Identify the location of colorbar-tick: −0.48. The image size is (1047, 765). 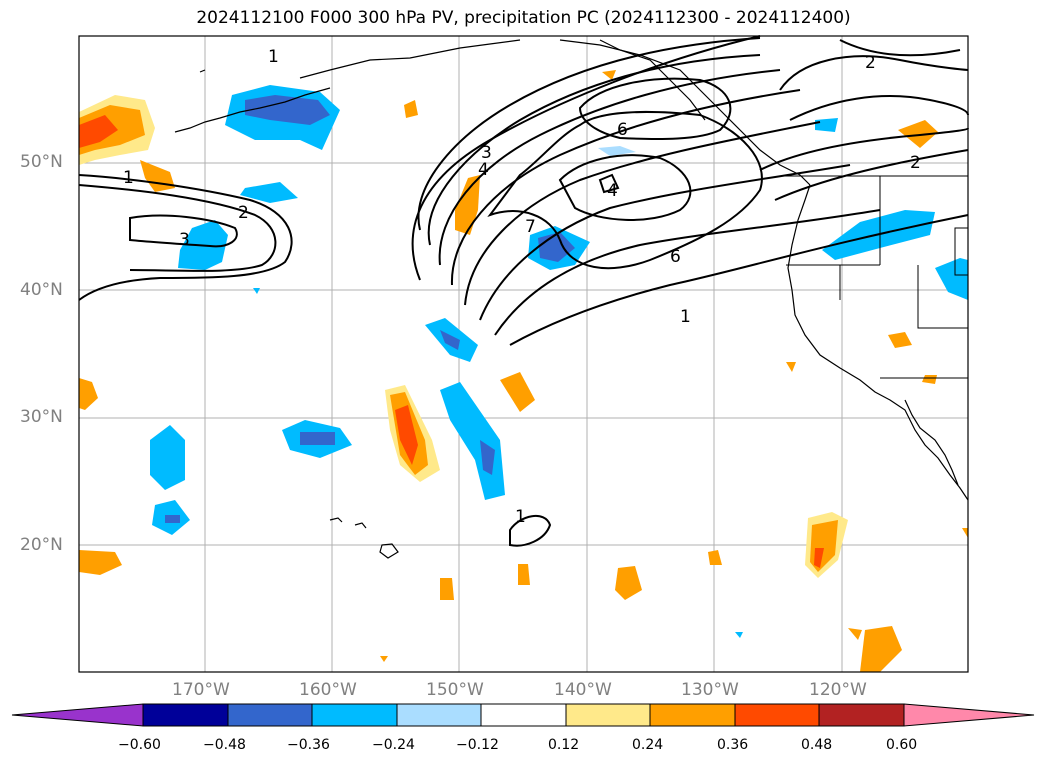
(224, 745).